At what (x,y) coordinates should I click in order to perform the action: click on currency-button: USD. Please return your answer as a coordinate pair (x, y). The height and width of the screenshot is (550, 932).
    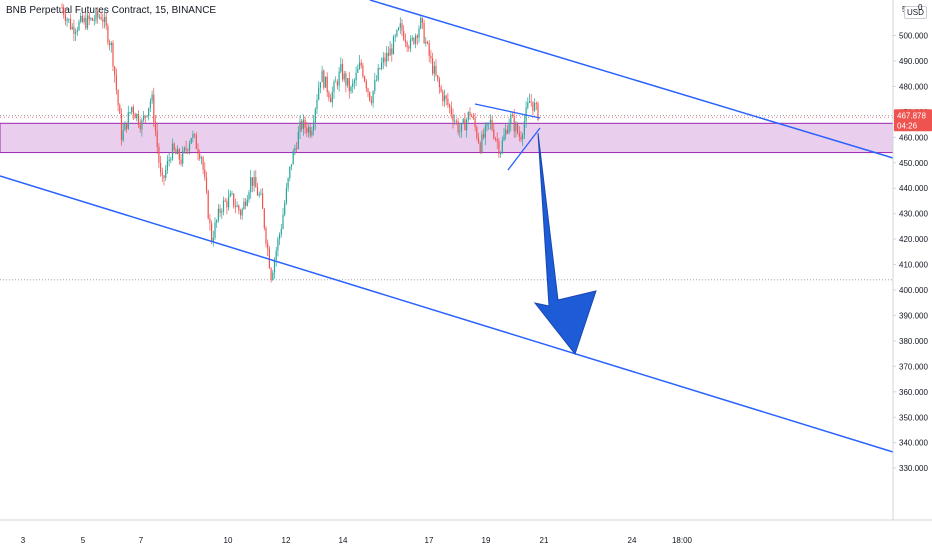
    Looking at the image, I should click on (915, 12).